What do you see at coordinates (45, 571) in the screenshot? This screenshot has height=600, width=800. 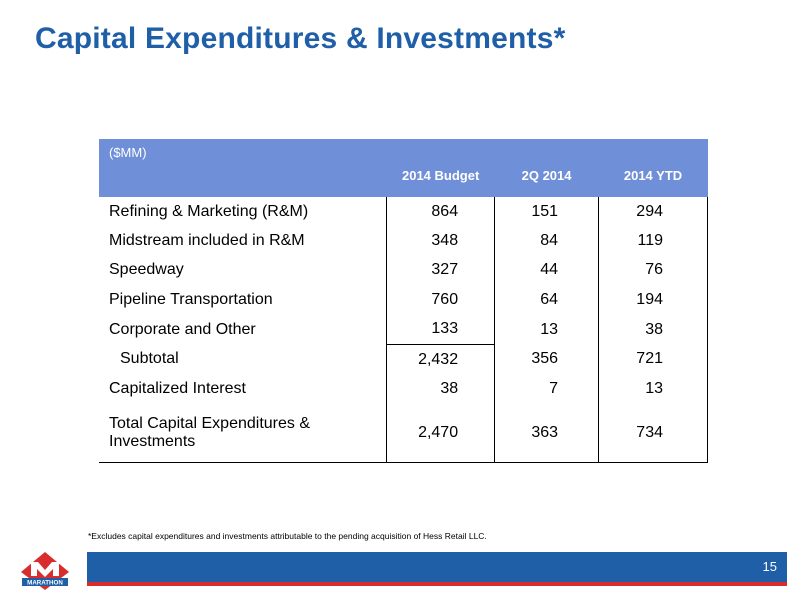 I see `marathon-logo-icon: MARATHON` at bounding box center [45, 571].